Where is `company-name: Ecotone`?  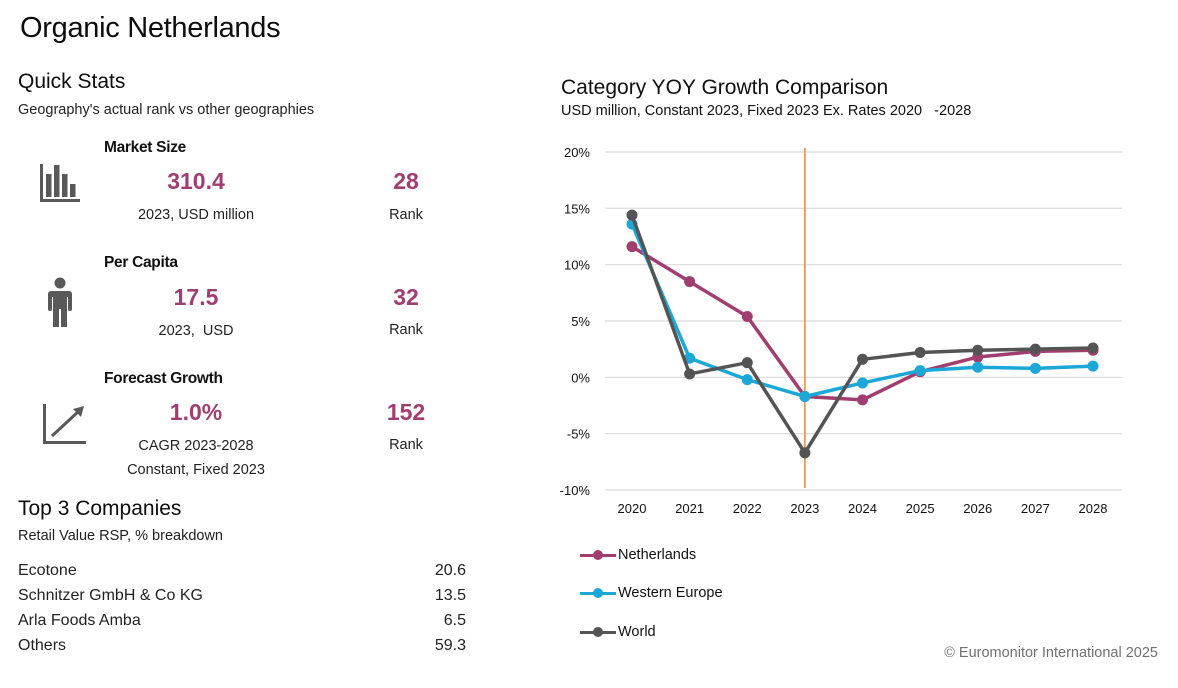 company-name: Ecotone is located at coordinates (47, 570).